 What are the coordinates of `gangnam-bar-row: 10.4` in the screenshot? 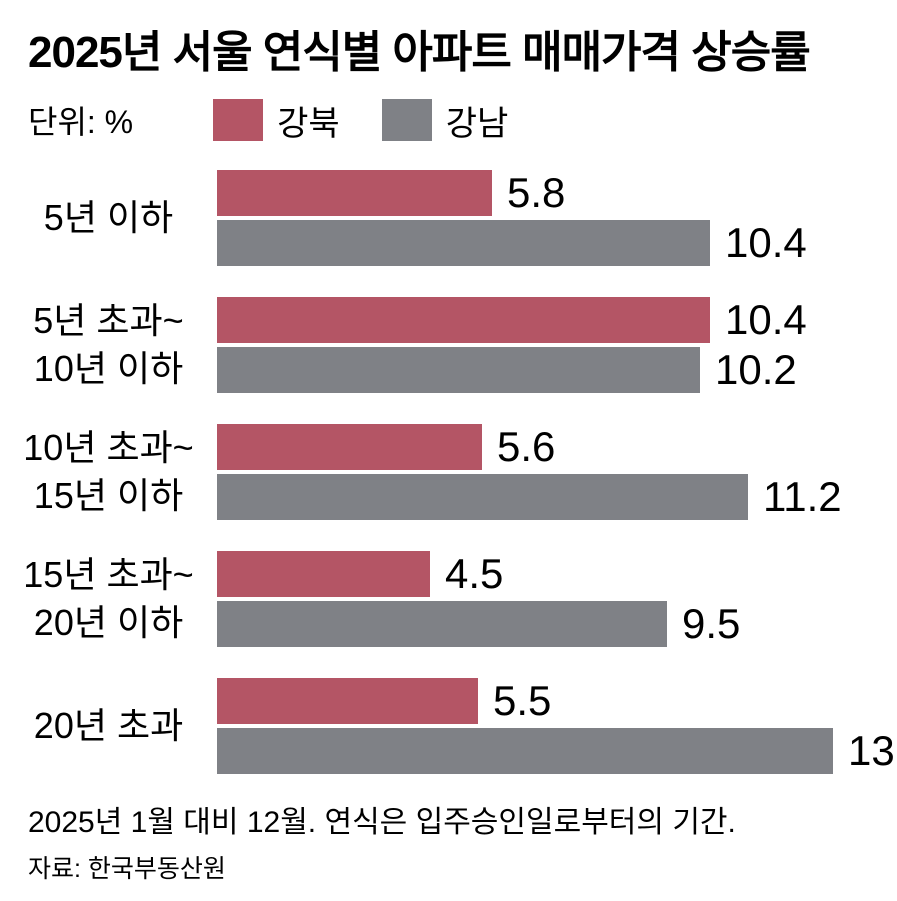 It's located at (557, 242).